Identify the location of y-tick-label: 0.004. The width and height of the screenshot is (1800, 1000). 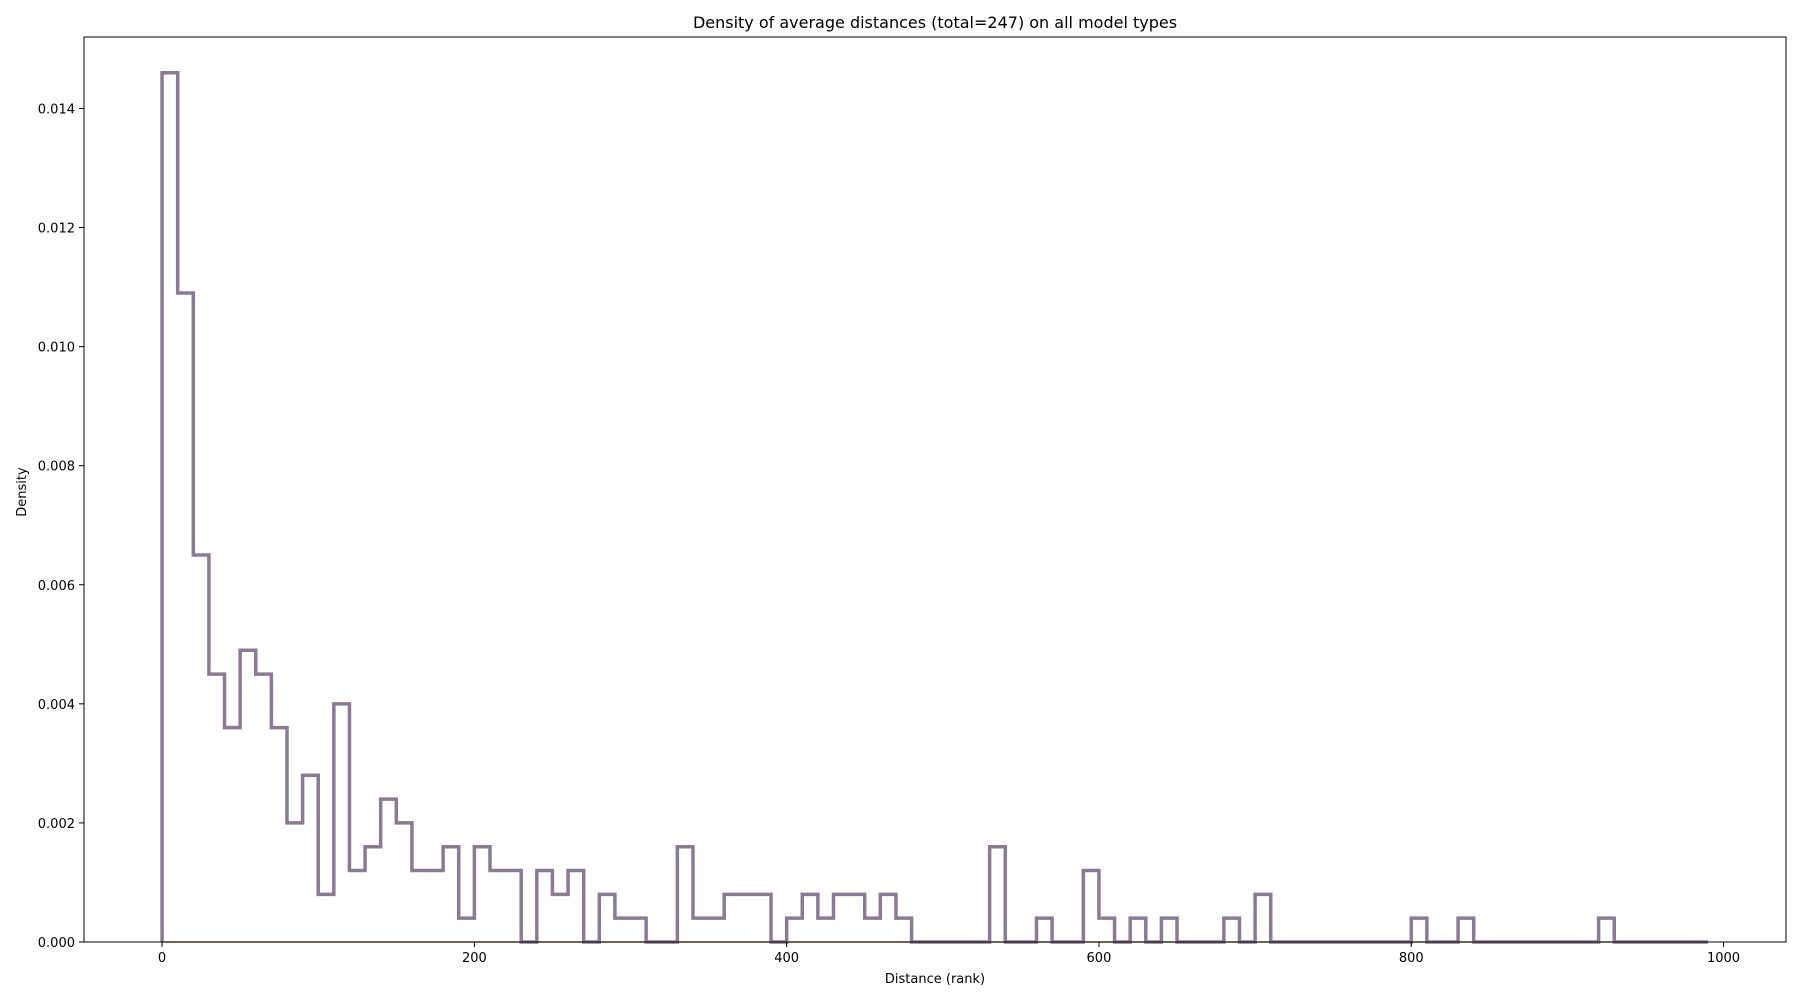
(56, 705).